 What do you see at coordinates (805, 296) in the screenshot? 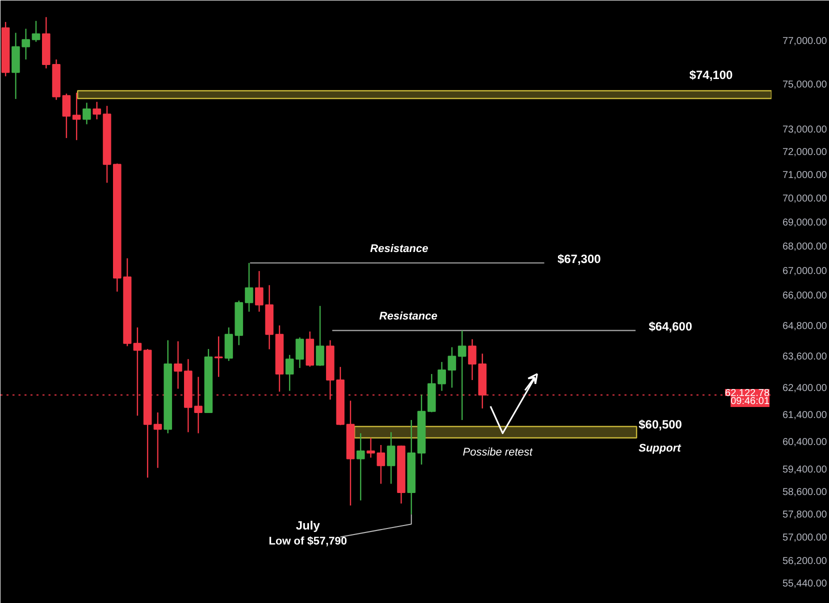
I see `y-tick-label: 66,000.00` at bounding box center [805, 296].